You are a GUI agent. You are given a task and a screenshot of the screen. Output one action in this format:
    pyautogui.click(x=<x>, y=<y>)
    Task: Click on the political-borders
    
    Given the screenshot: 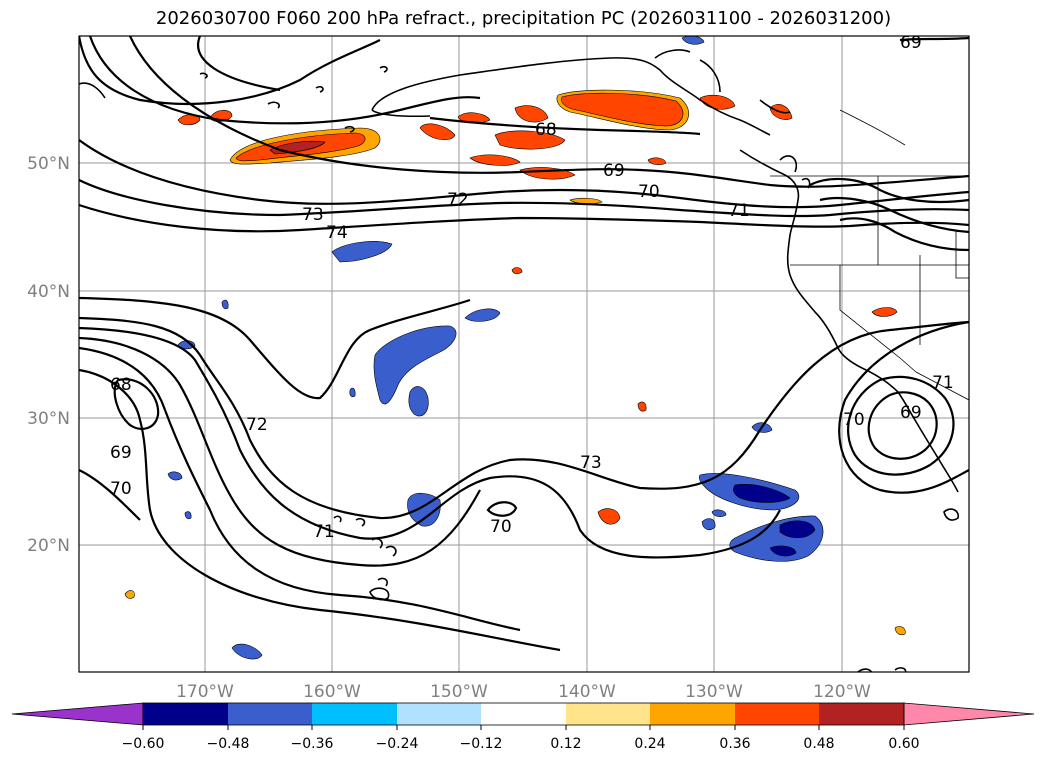 What is the action you would take?
    pyautogui.click(x=869, y=255)
    